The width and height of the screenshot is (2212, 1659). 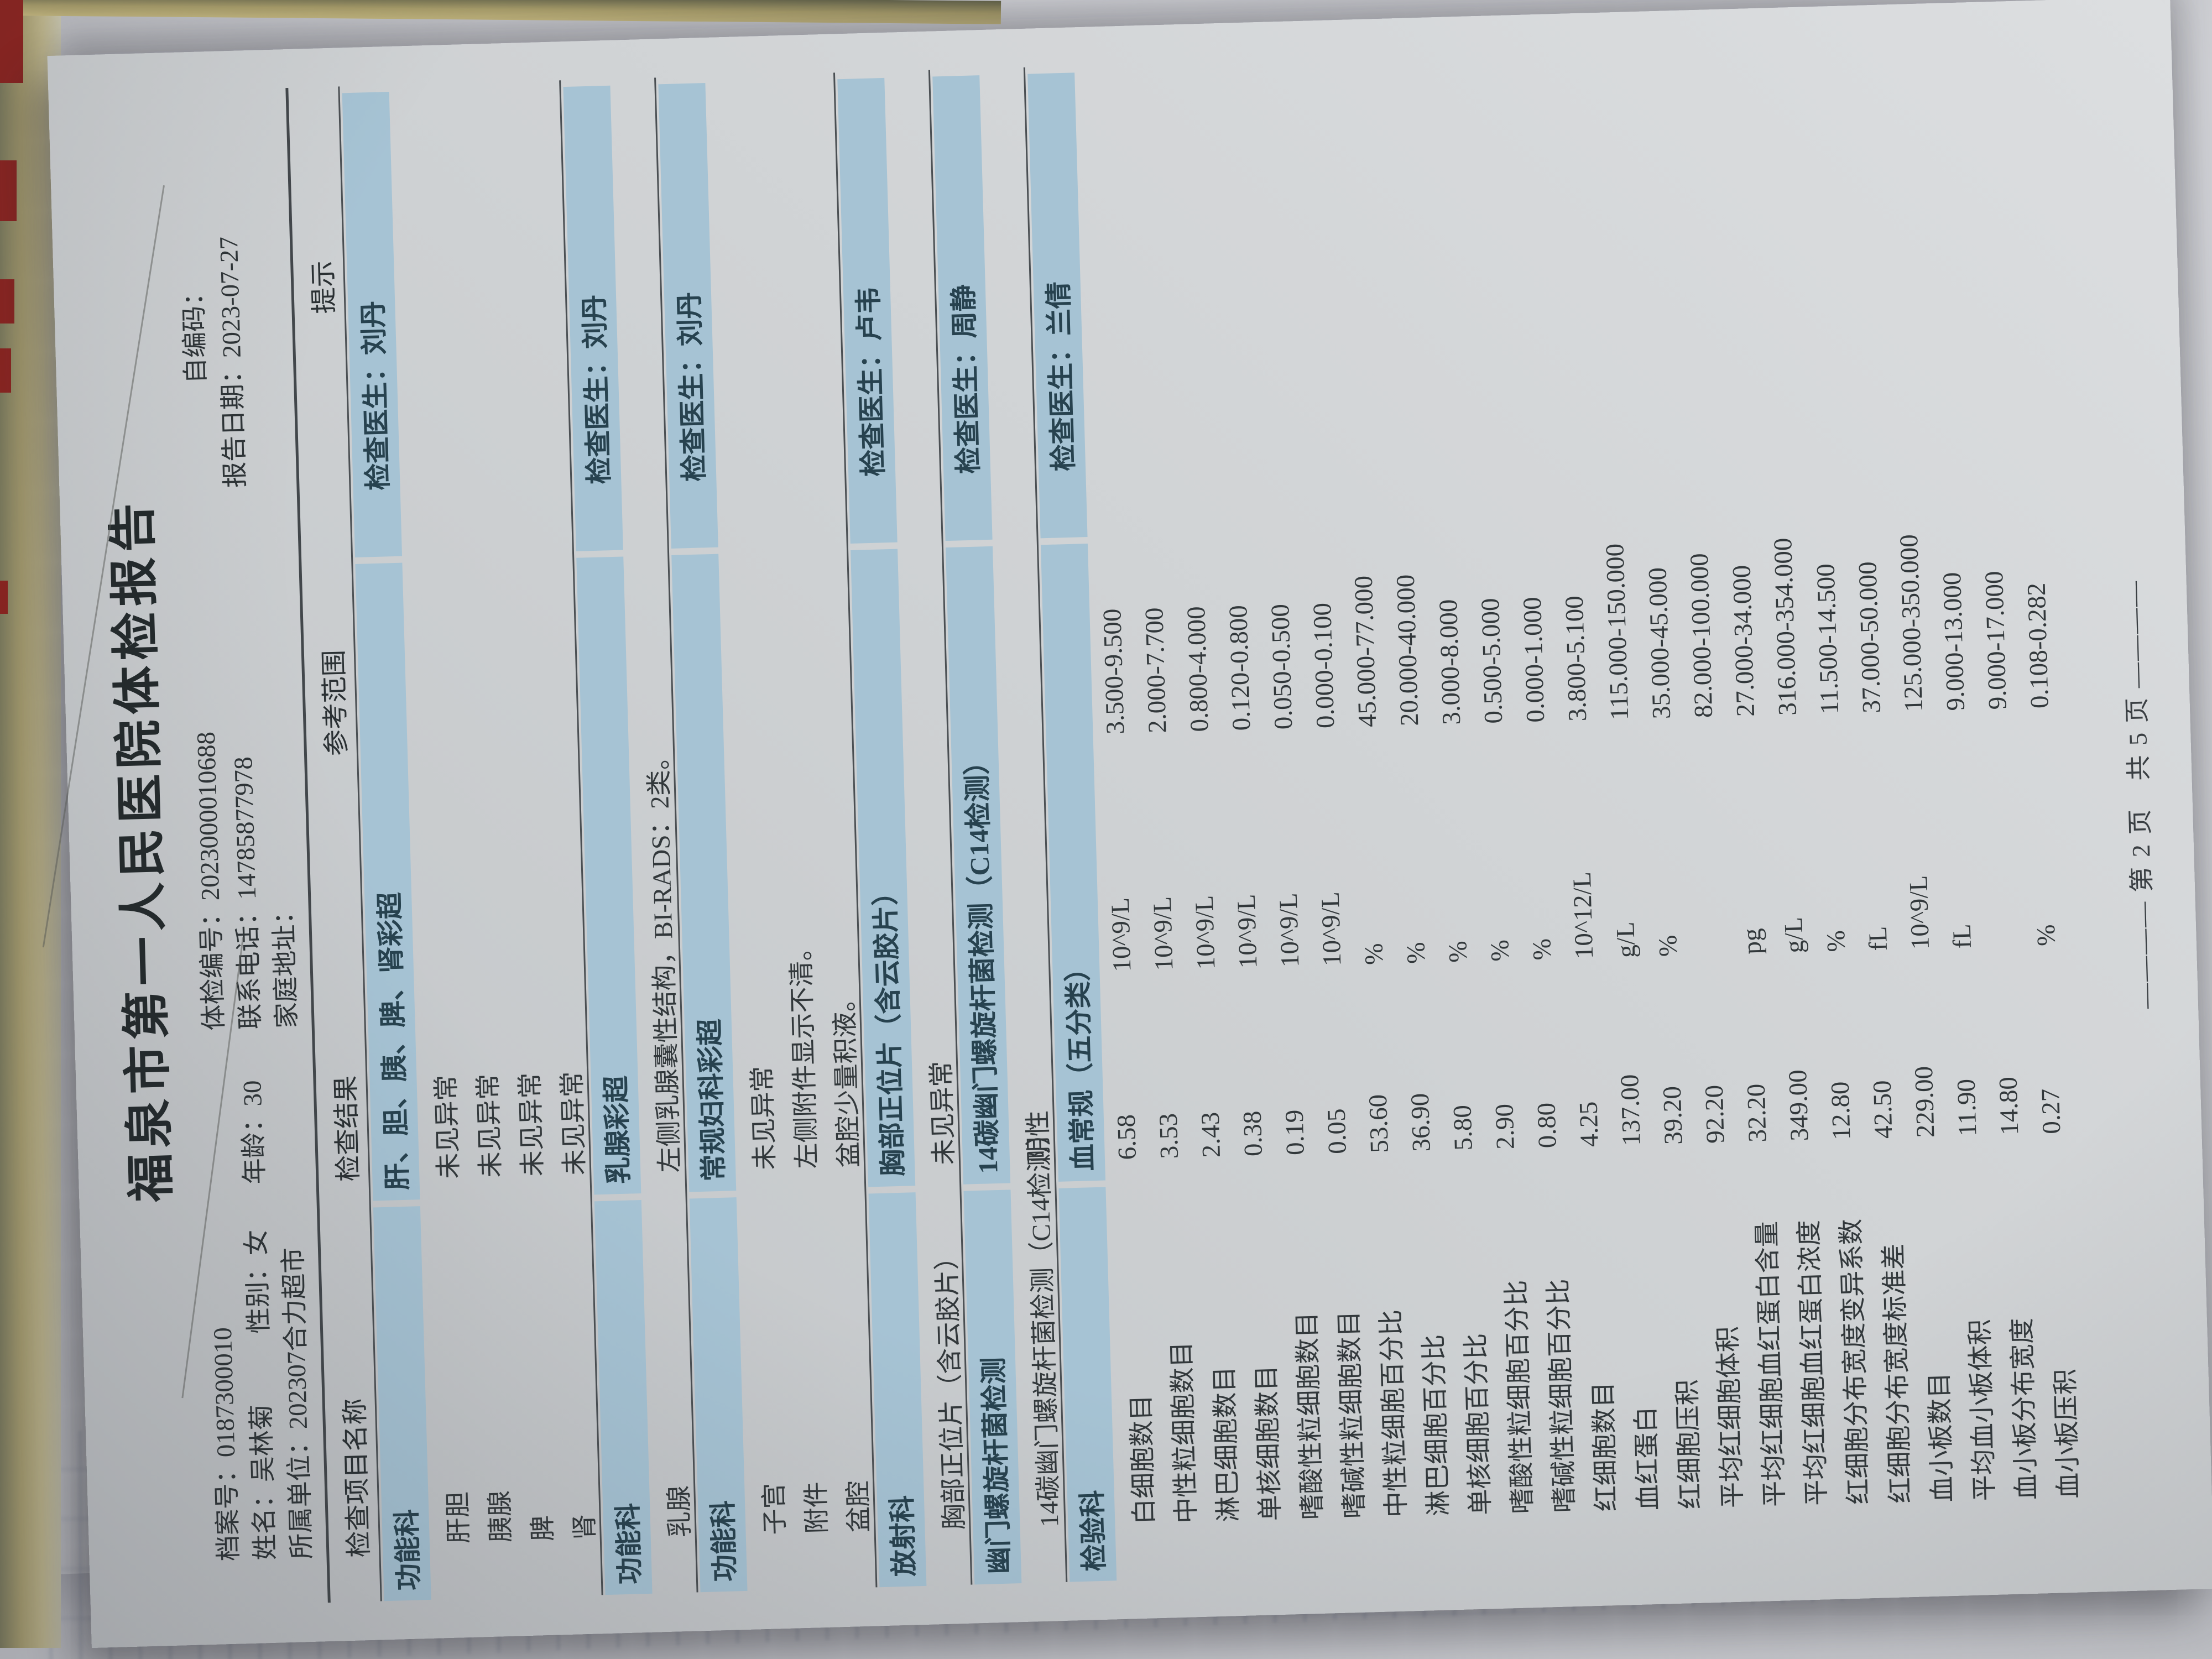 What do you see at coordinates (1606, 1447) in the screenshot?
I see `item-name: 红细胞数目` at bounding box center [1606, 1447].